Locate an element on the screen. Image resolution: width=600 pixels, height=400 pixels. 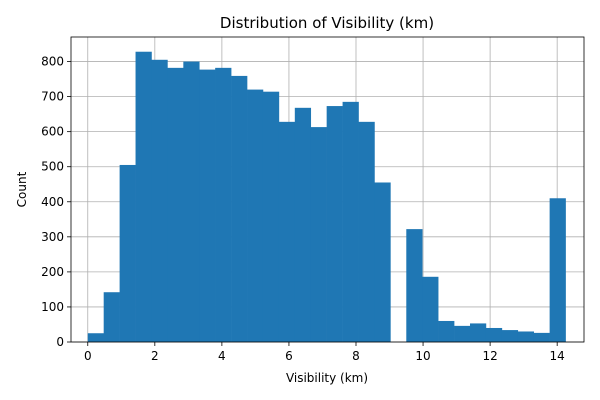
x-tick-label: 0 is located at coordinates (88, 356).